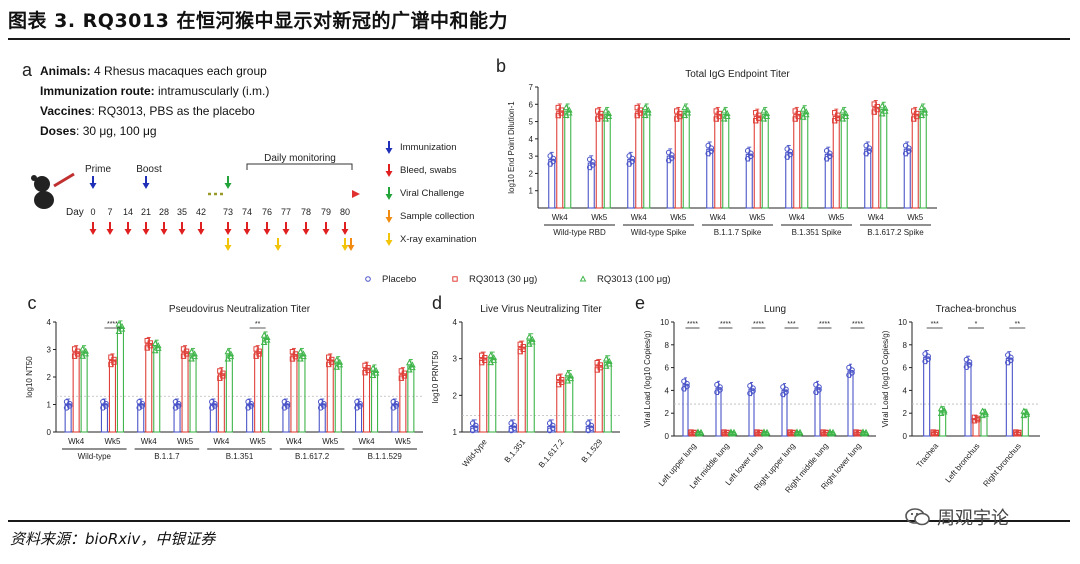 This screenshot has width=1080, height=564. I want to click on day-tick: 28, so click(164, 212).